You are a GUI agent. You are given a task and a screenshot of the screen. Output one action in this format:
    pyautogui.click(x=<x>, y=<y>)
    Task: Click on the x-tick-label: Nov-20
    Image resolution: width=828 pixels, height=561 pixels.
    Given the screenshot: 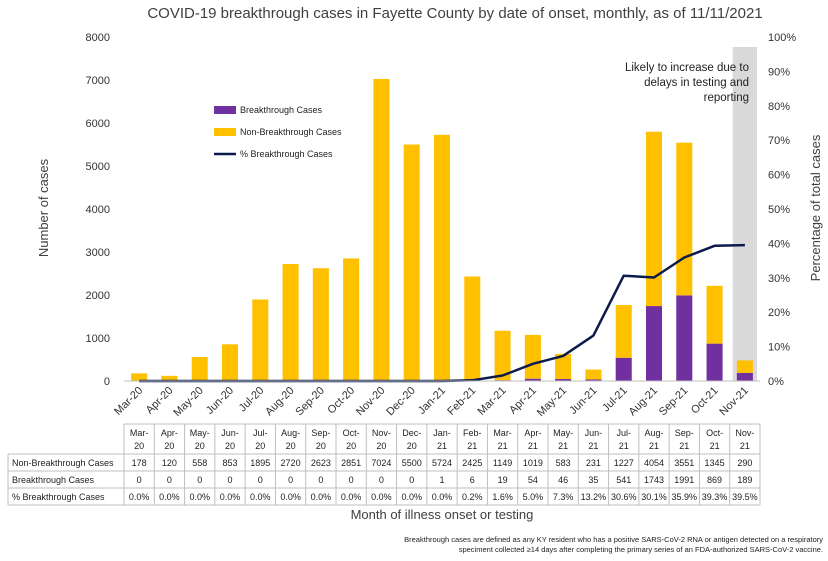 What is the action you would take?
    pyautogui.click(x=371, y=402)
    